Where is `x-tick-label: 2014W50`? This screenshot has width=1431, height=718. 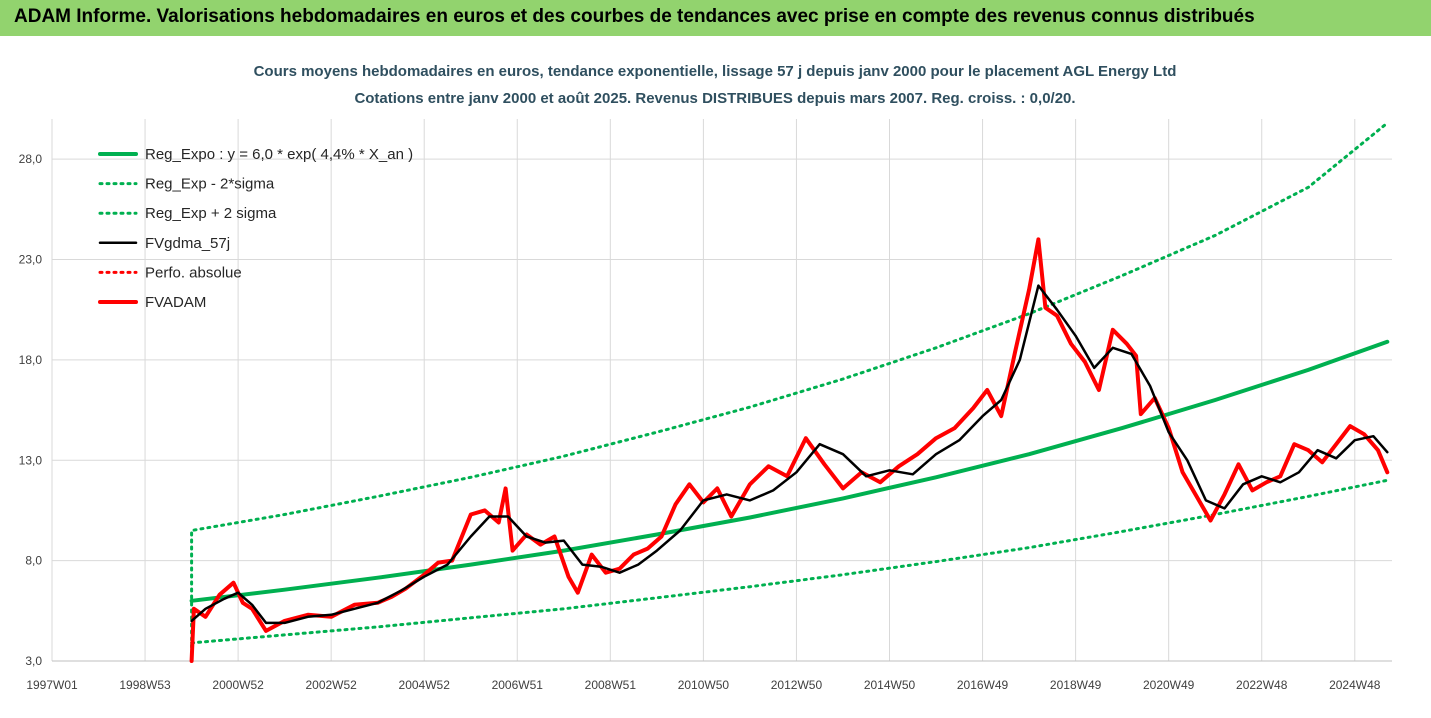 x-tick-label: 2014W50 is located at coordinates (890, 685).